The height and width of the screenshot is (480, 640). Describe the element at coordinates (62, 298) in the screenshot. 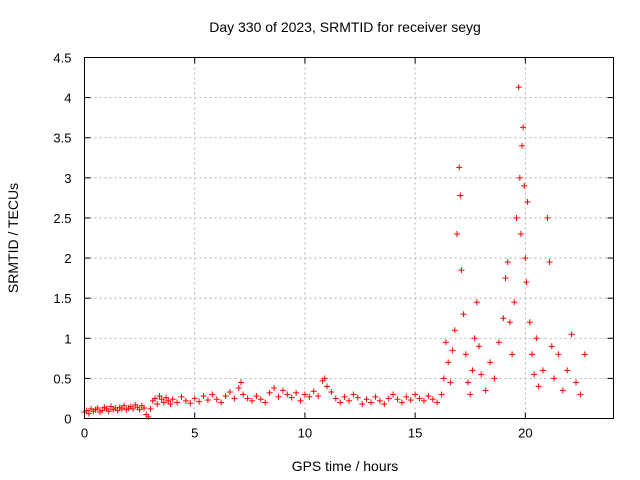

I see `y-tick-label: 1.5` at that location.